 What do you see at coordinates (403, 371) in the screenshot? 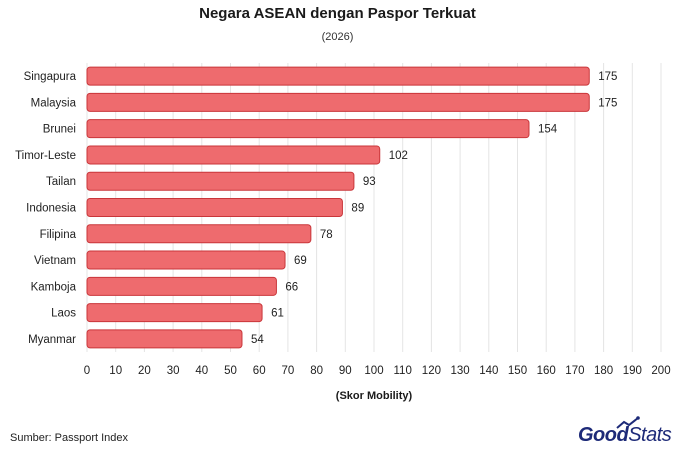
I see `x-tick-label: 110` at bounding box center [403, 371].